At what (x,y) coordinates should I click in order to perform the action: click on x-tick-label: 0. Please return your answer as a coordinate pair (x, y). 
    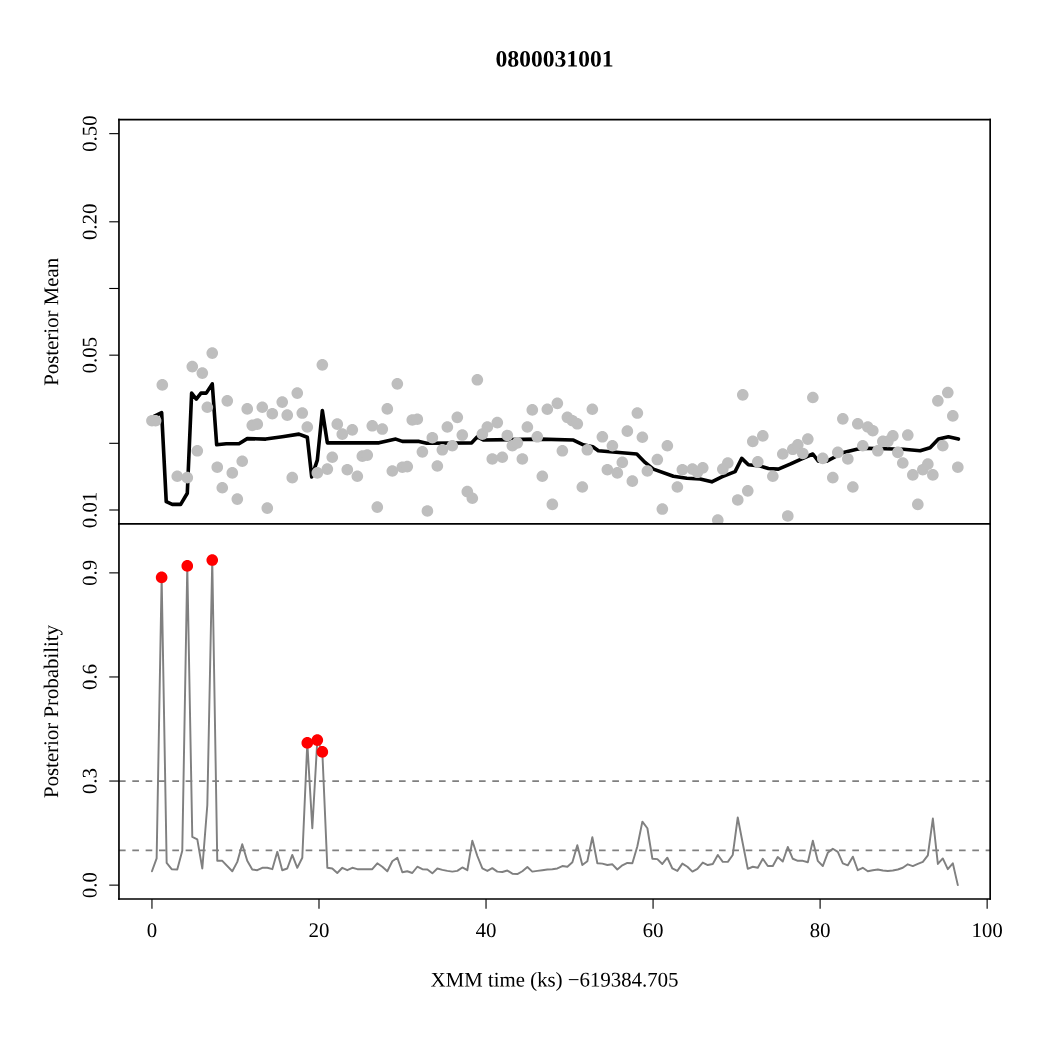
    Looking at the image, I should click on (152, 930).